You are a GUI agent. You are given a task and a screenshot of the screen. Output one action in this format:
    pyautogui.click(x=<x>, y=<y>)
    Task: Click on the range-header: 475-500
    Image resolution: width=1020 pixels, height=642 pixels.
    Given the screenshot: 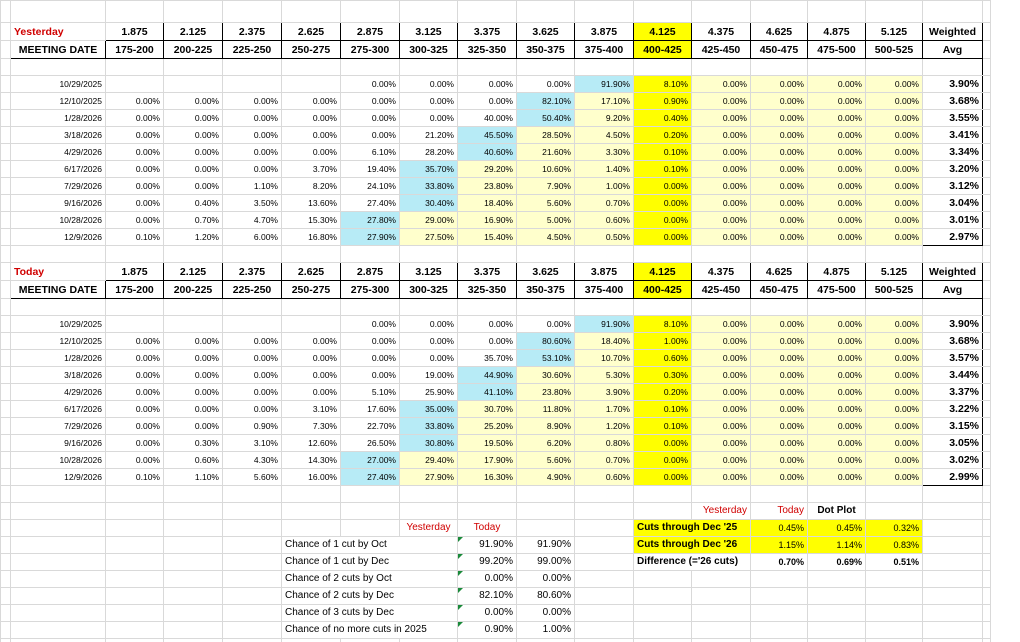 What is the action you would take?
    pyautogui.click(x=836, y=289)
    